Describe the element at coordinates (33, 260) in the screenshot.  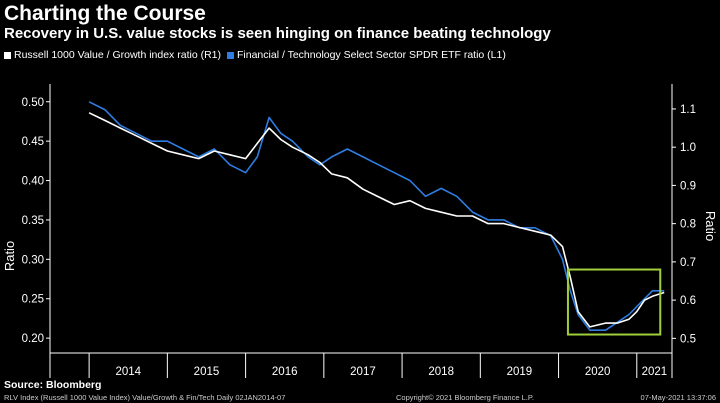
I see `left-tick-label: 0.30` at that location.